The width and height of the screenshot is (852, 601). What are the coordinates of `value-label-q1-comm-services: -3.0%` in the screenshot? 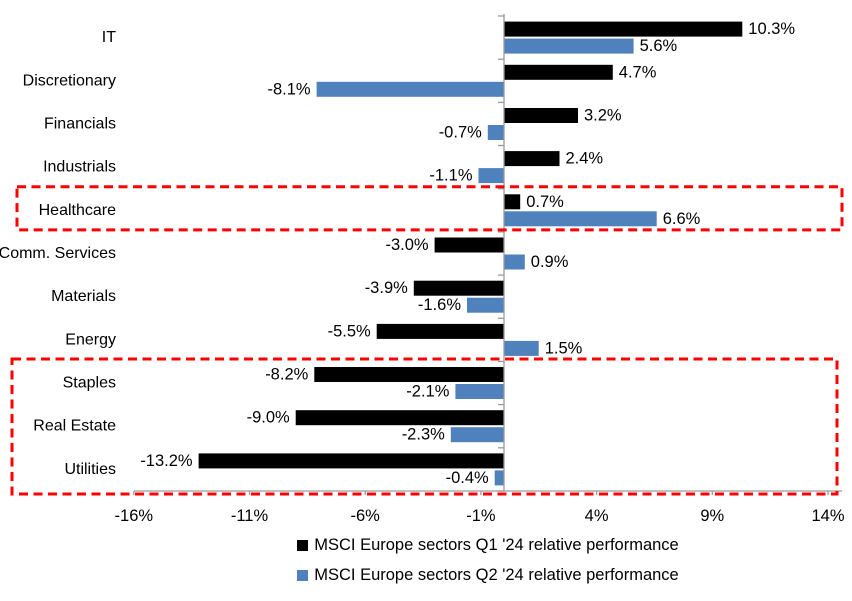 It's located at (406, 245).